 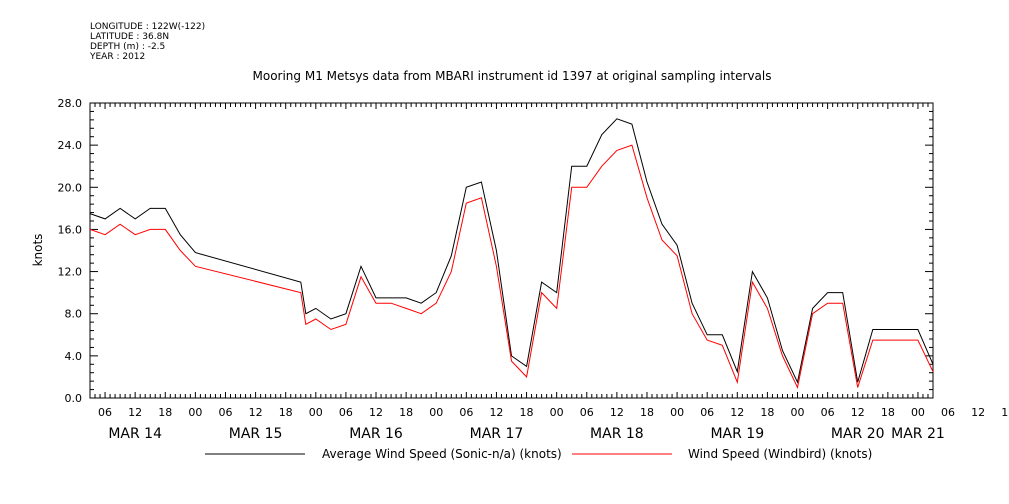 I want to click on longitude-label: LONGITUDE : 122W(-122), so click(x=148, y=27).